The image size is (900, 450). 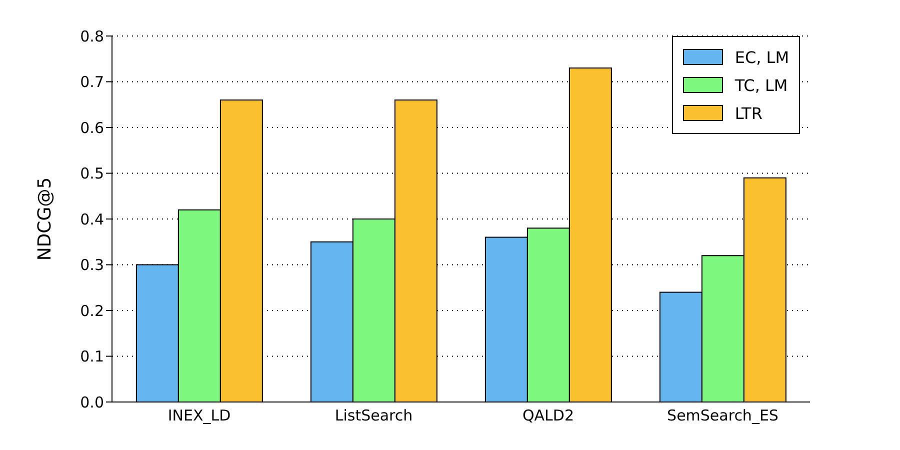 What do you see at coordinates (92, 219) in the screenshot?
I see `y-tick-label: 0.4` at bounding box center [92, 219].